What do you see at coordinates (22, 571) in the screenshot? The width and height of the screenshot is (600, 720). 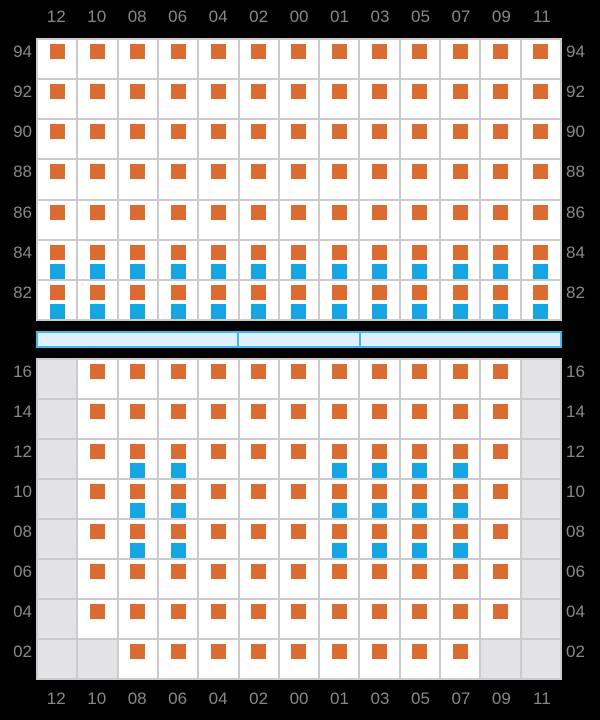 I see `row-label: 06` at bounding box center [22, 571].